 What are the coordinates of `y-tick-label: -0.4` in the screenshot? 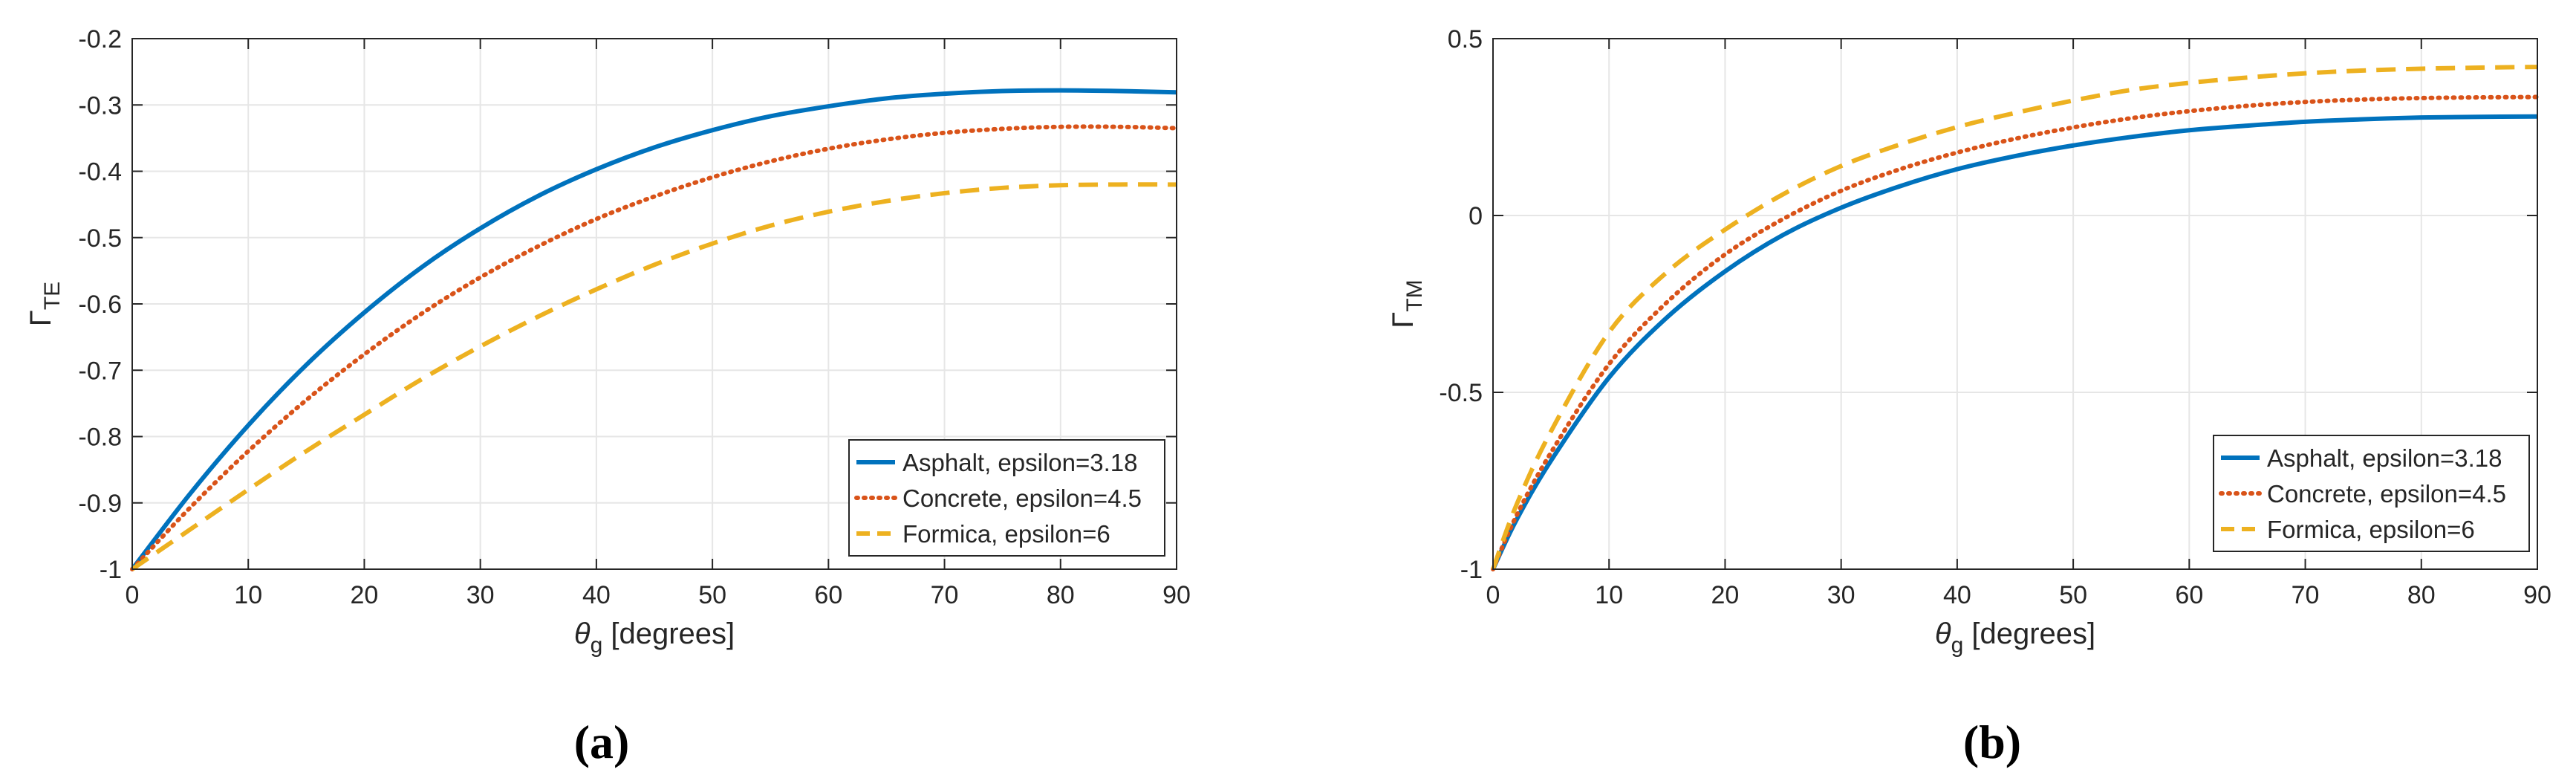 It's located at (100, 172).